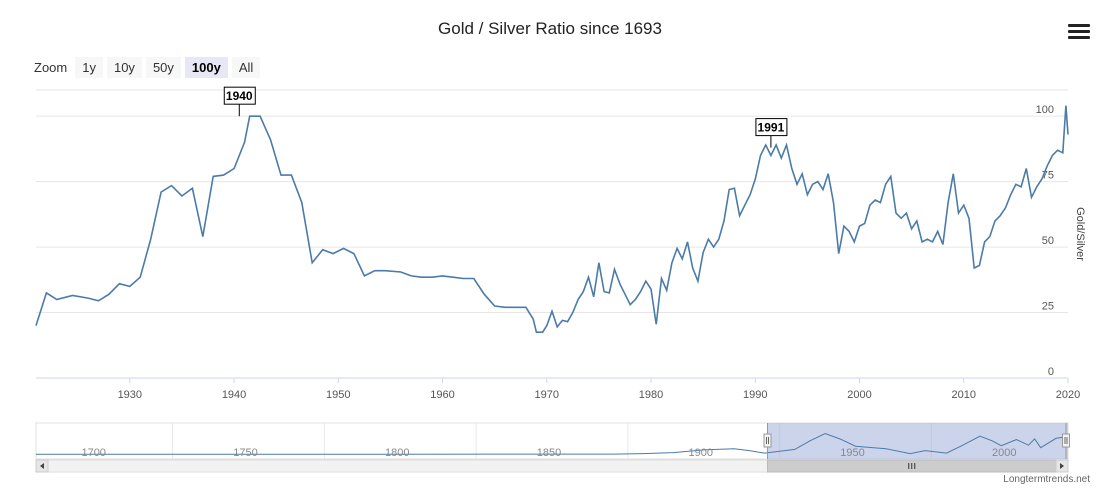  Describe the element at coordinates (163, 67) in the screenshot. I see `zoom-50y-button: 50y` at that location.